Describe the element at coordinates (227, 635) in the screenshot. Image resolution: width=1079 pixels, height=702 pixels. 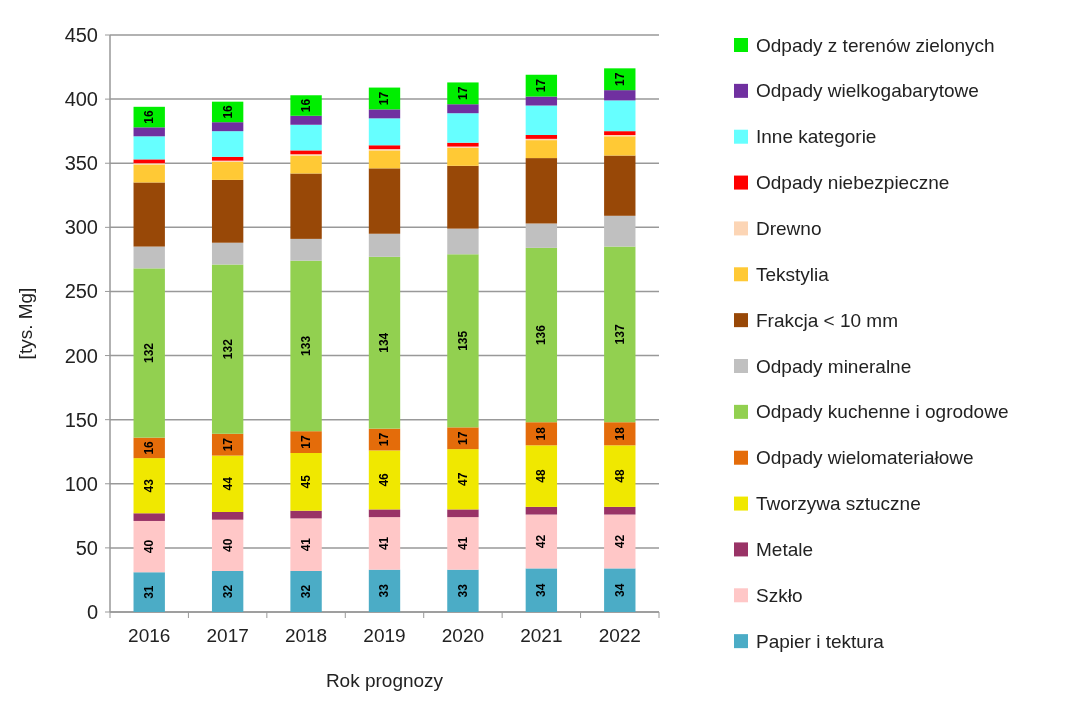
I see `x-tick-label: 2017` at that location.